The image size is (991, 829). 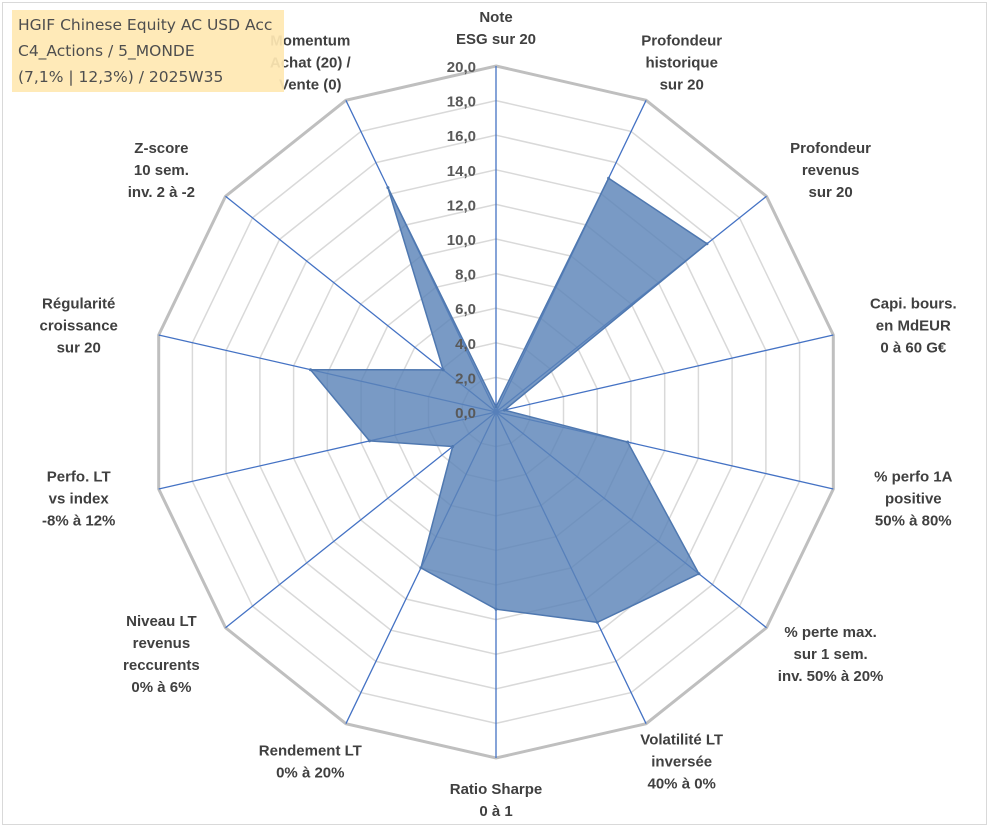 What do you see at coordinates (465, 309) in the screenshot?
I see `tick-label-3: 6,0` at bounding box center [465, 309].